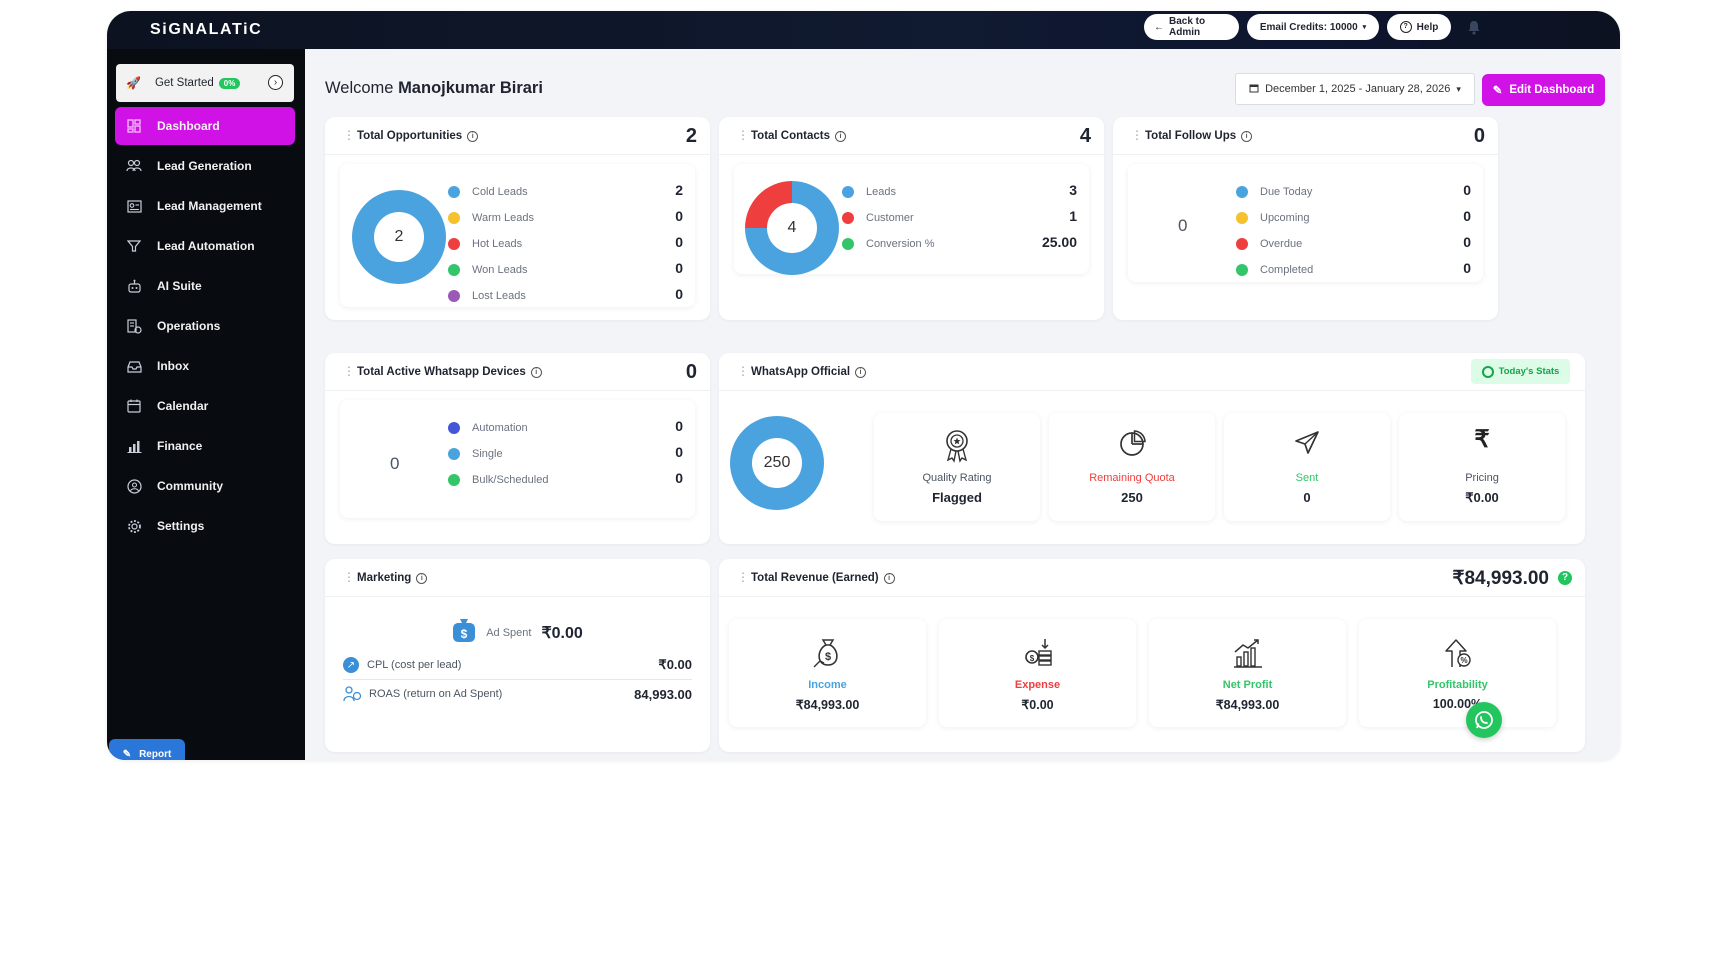 The width and height of the screenshot is (1720, 980). I want to click on sidebar-item-inbox: Inbox, so click(205, 366).